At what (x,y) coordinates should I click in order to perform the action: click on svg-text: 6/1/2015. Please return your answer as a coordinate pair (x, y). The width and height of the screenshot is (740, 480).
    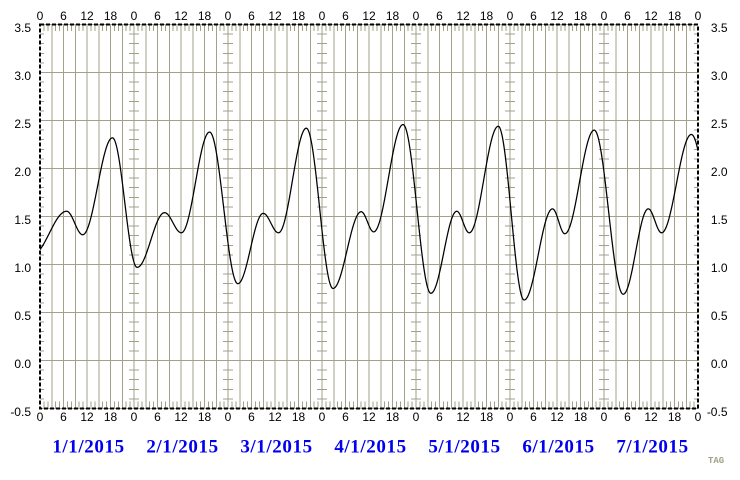
    Looking at the image, I should click on (558, 447).